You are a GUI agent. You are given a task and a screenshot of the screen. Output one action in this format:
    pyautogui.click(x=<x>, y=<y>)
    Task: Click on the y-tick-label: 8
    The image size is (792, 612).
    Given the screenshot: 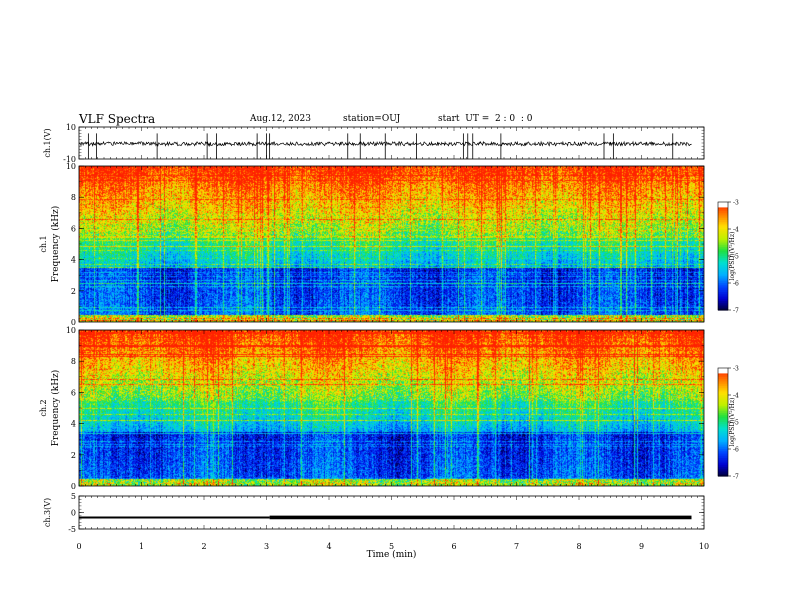 What is the action you would take?
    pyautogui.click(x=73, y=361)
    